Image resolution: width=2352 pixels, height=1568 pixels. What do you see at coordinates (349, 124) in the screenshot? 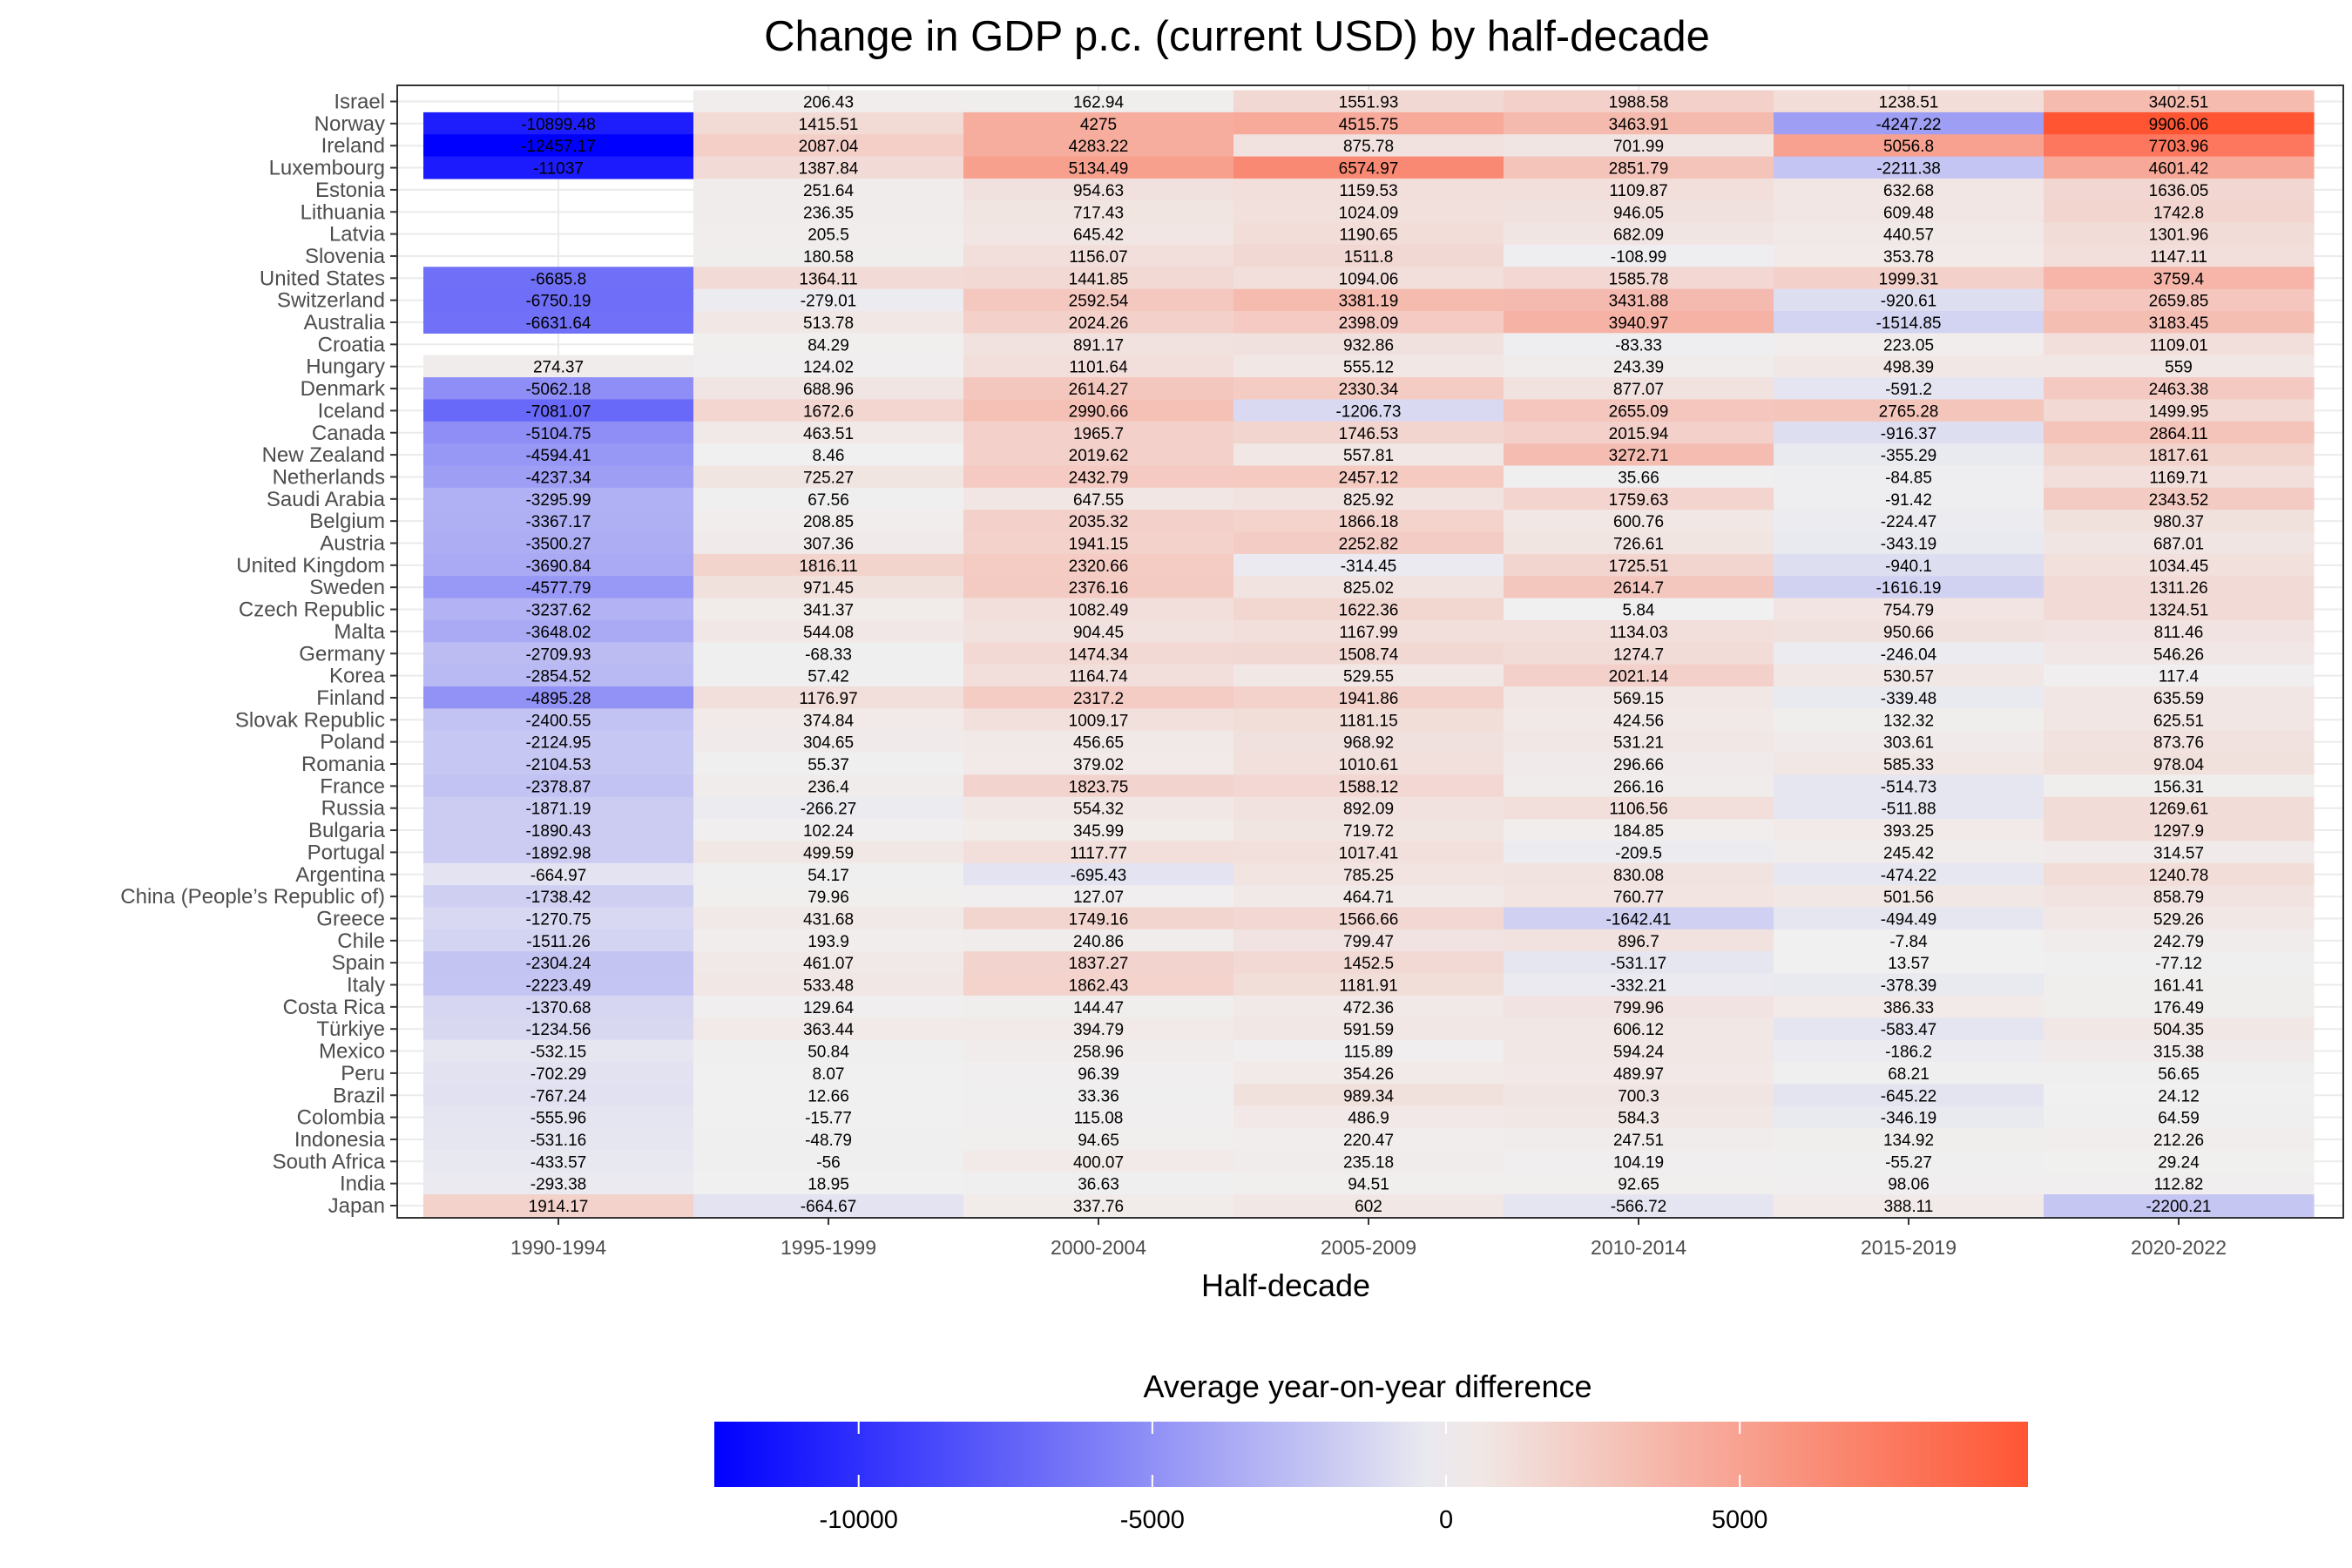
I see `y-tick-label: Norway` at bounding box center [349, 124].